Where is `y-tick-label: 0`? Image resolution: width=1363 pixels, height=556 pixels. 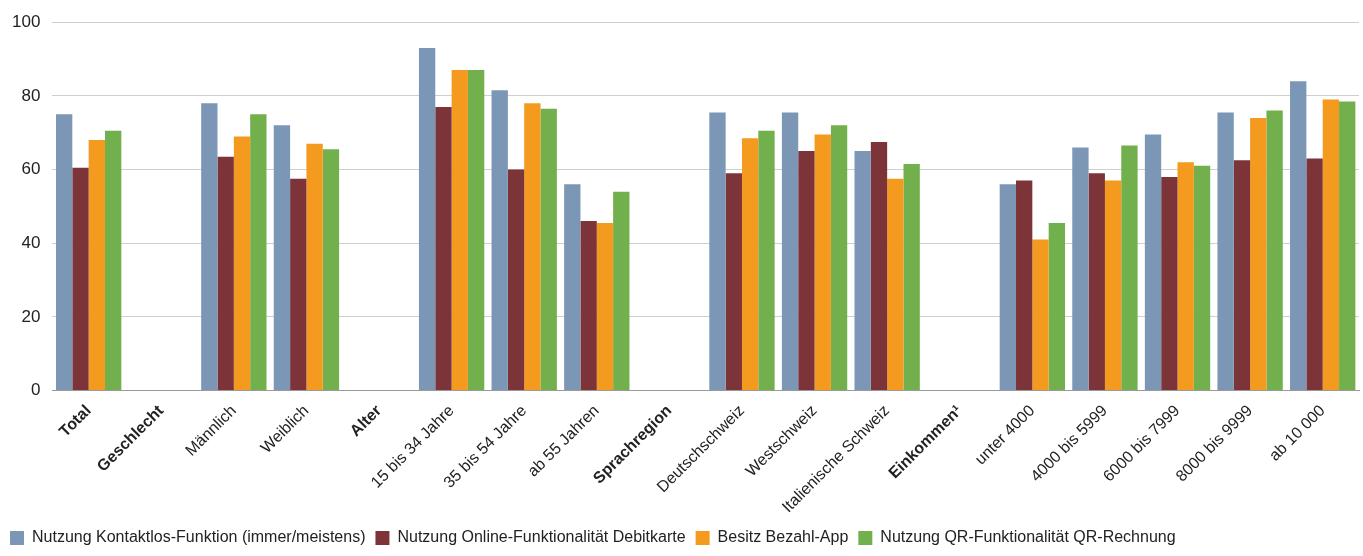 y-tick-label: 0 is located at coordinates (35, 390).